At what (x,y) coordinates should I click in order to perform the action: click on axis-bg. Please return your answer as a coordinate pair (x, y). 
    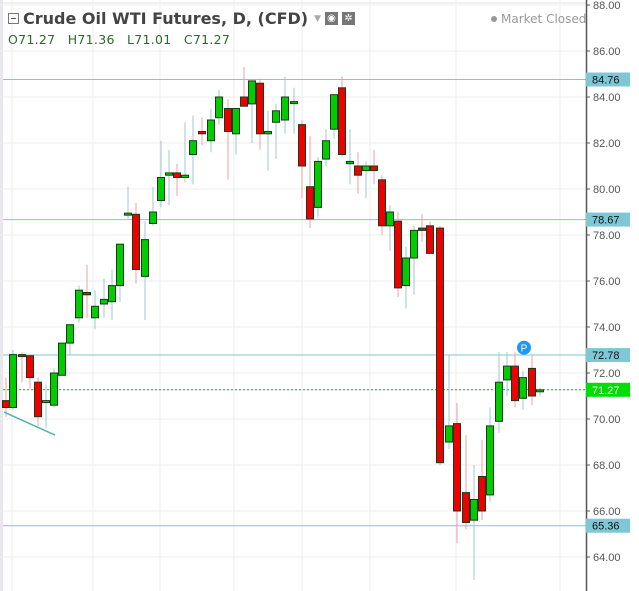
    Looking at the image, I should click on (612, 295).